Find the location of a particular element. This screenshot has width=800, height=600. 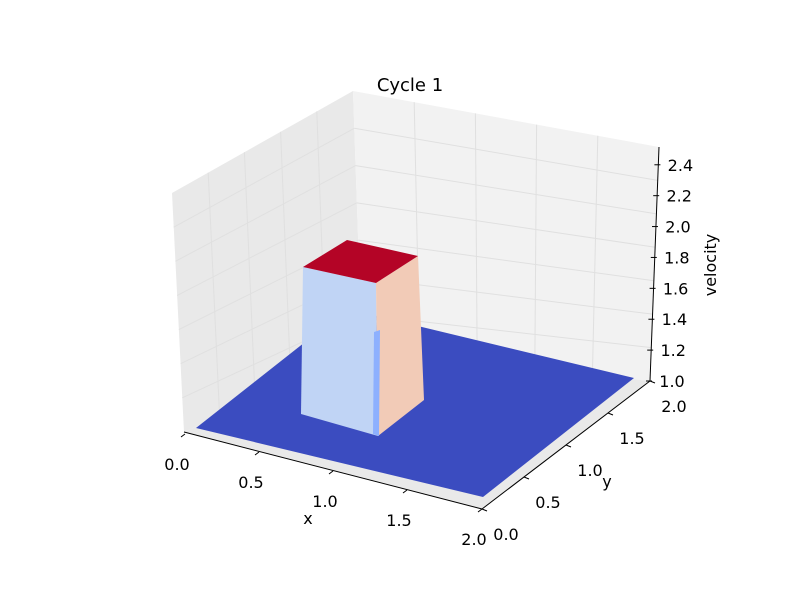

z-tick-label: 1.4 is located at coordinates (674, 319).